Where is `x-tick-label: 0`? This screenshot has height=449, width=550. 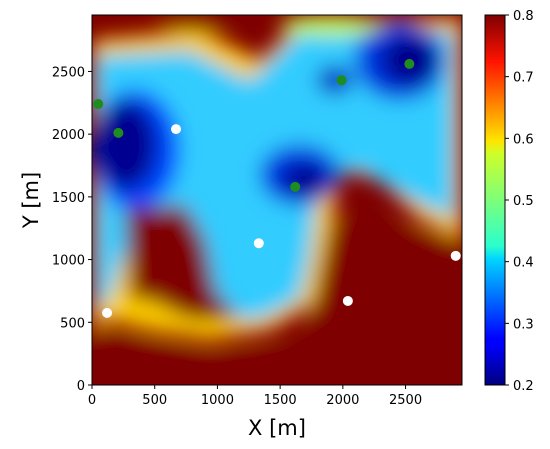
x-tick-label: 0 is located at coordinates (92, 400).